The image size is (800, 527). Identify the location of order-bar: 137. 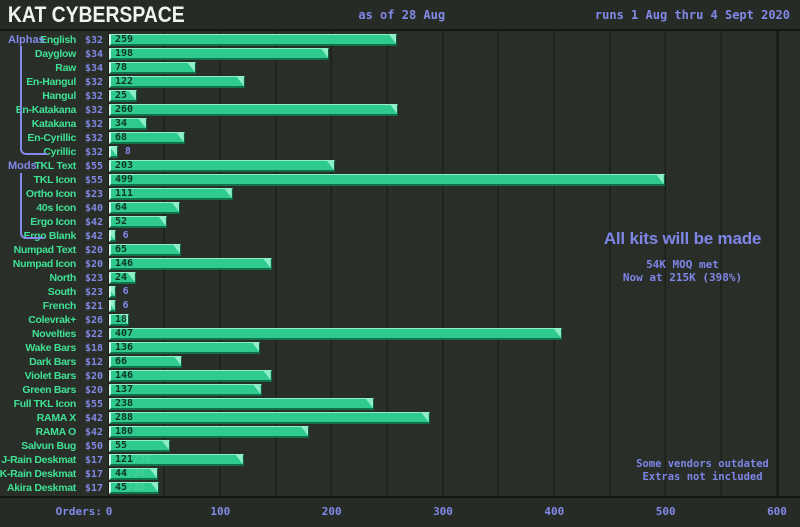
(185, 390).